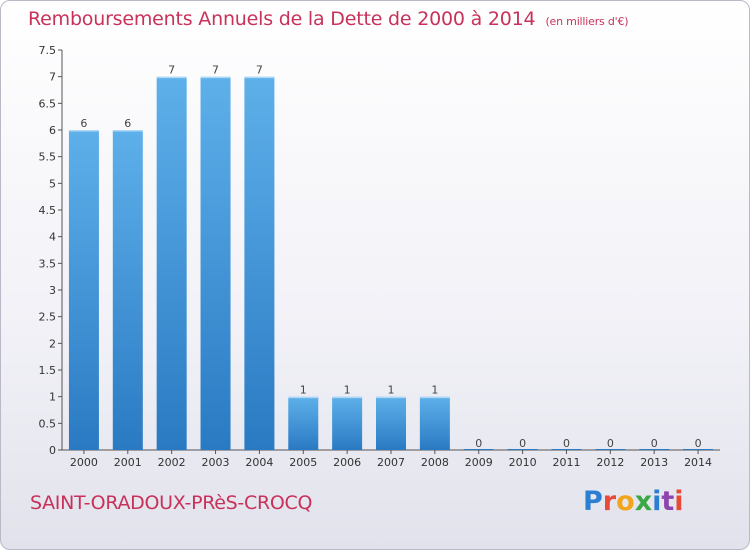  Describe the element at coordinates (52, 130) in the screenshot. I see `y-tick-label: 6` at that location.